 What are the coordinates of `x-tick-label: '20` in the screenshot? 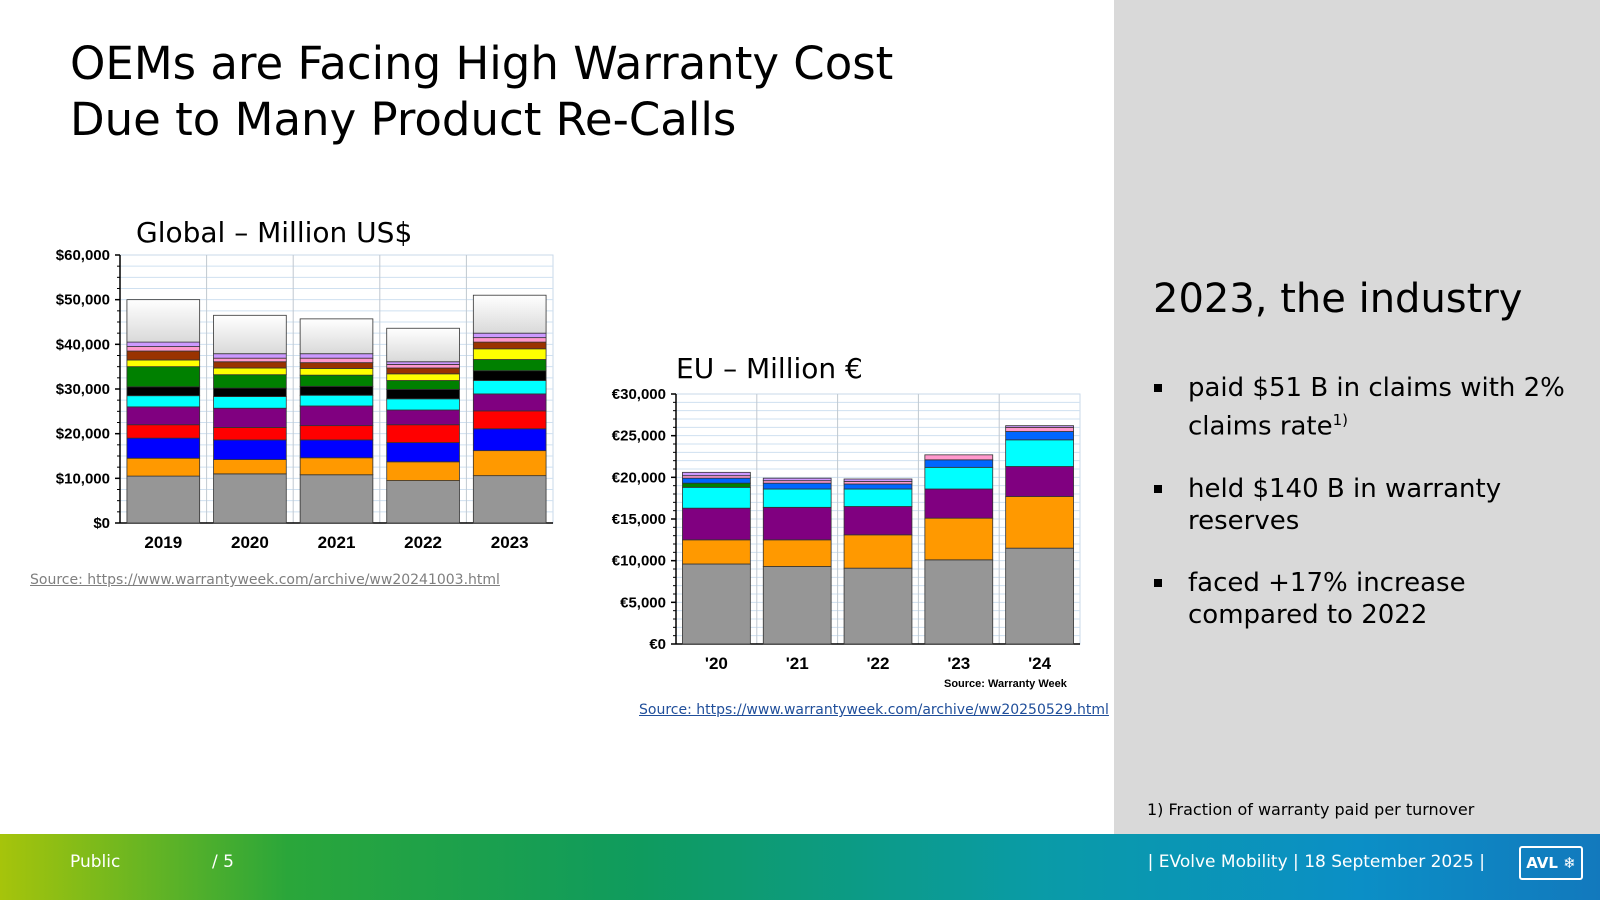 It's located at (716, 663).